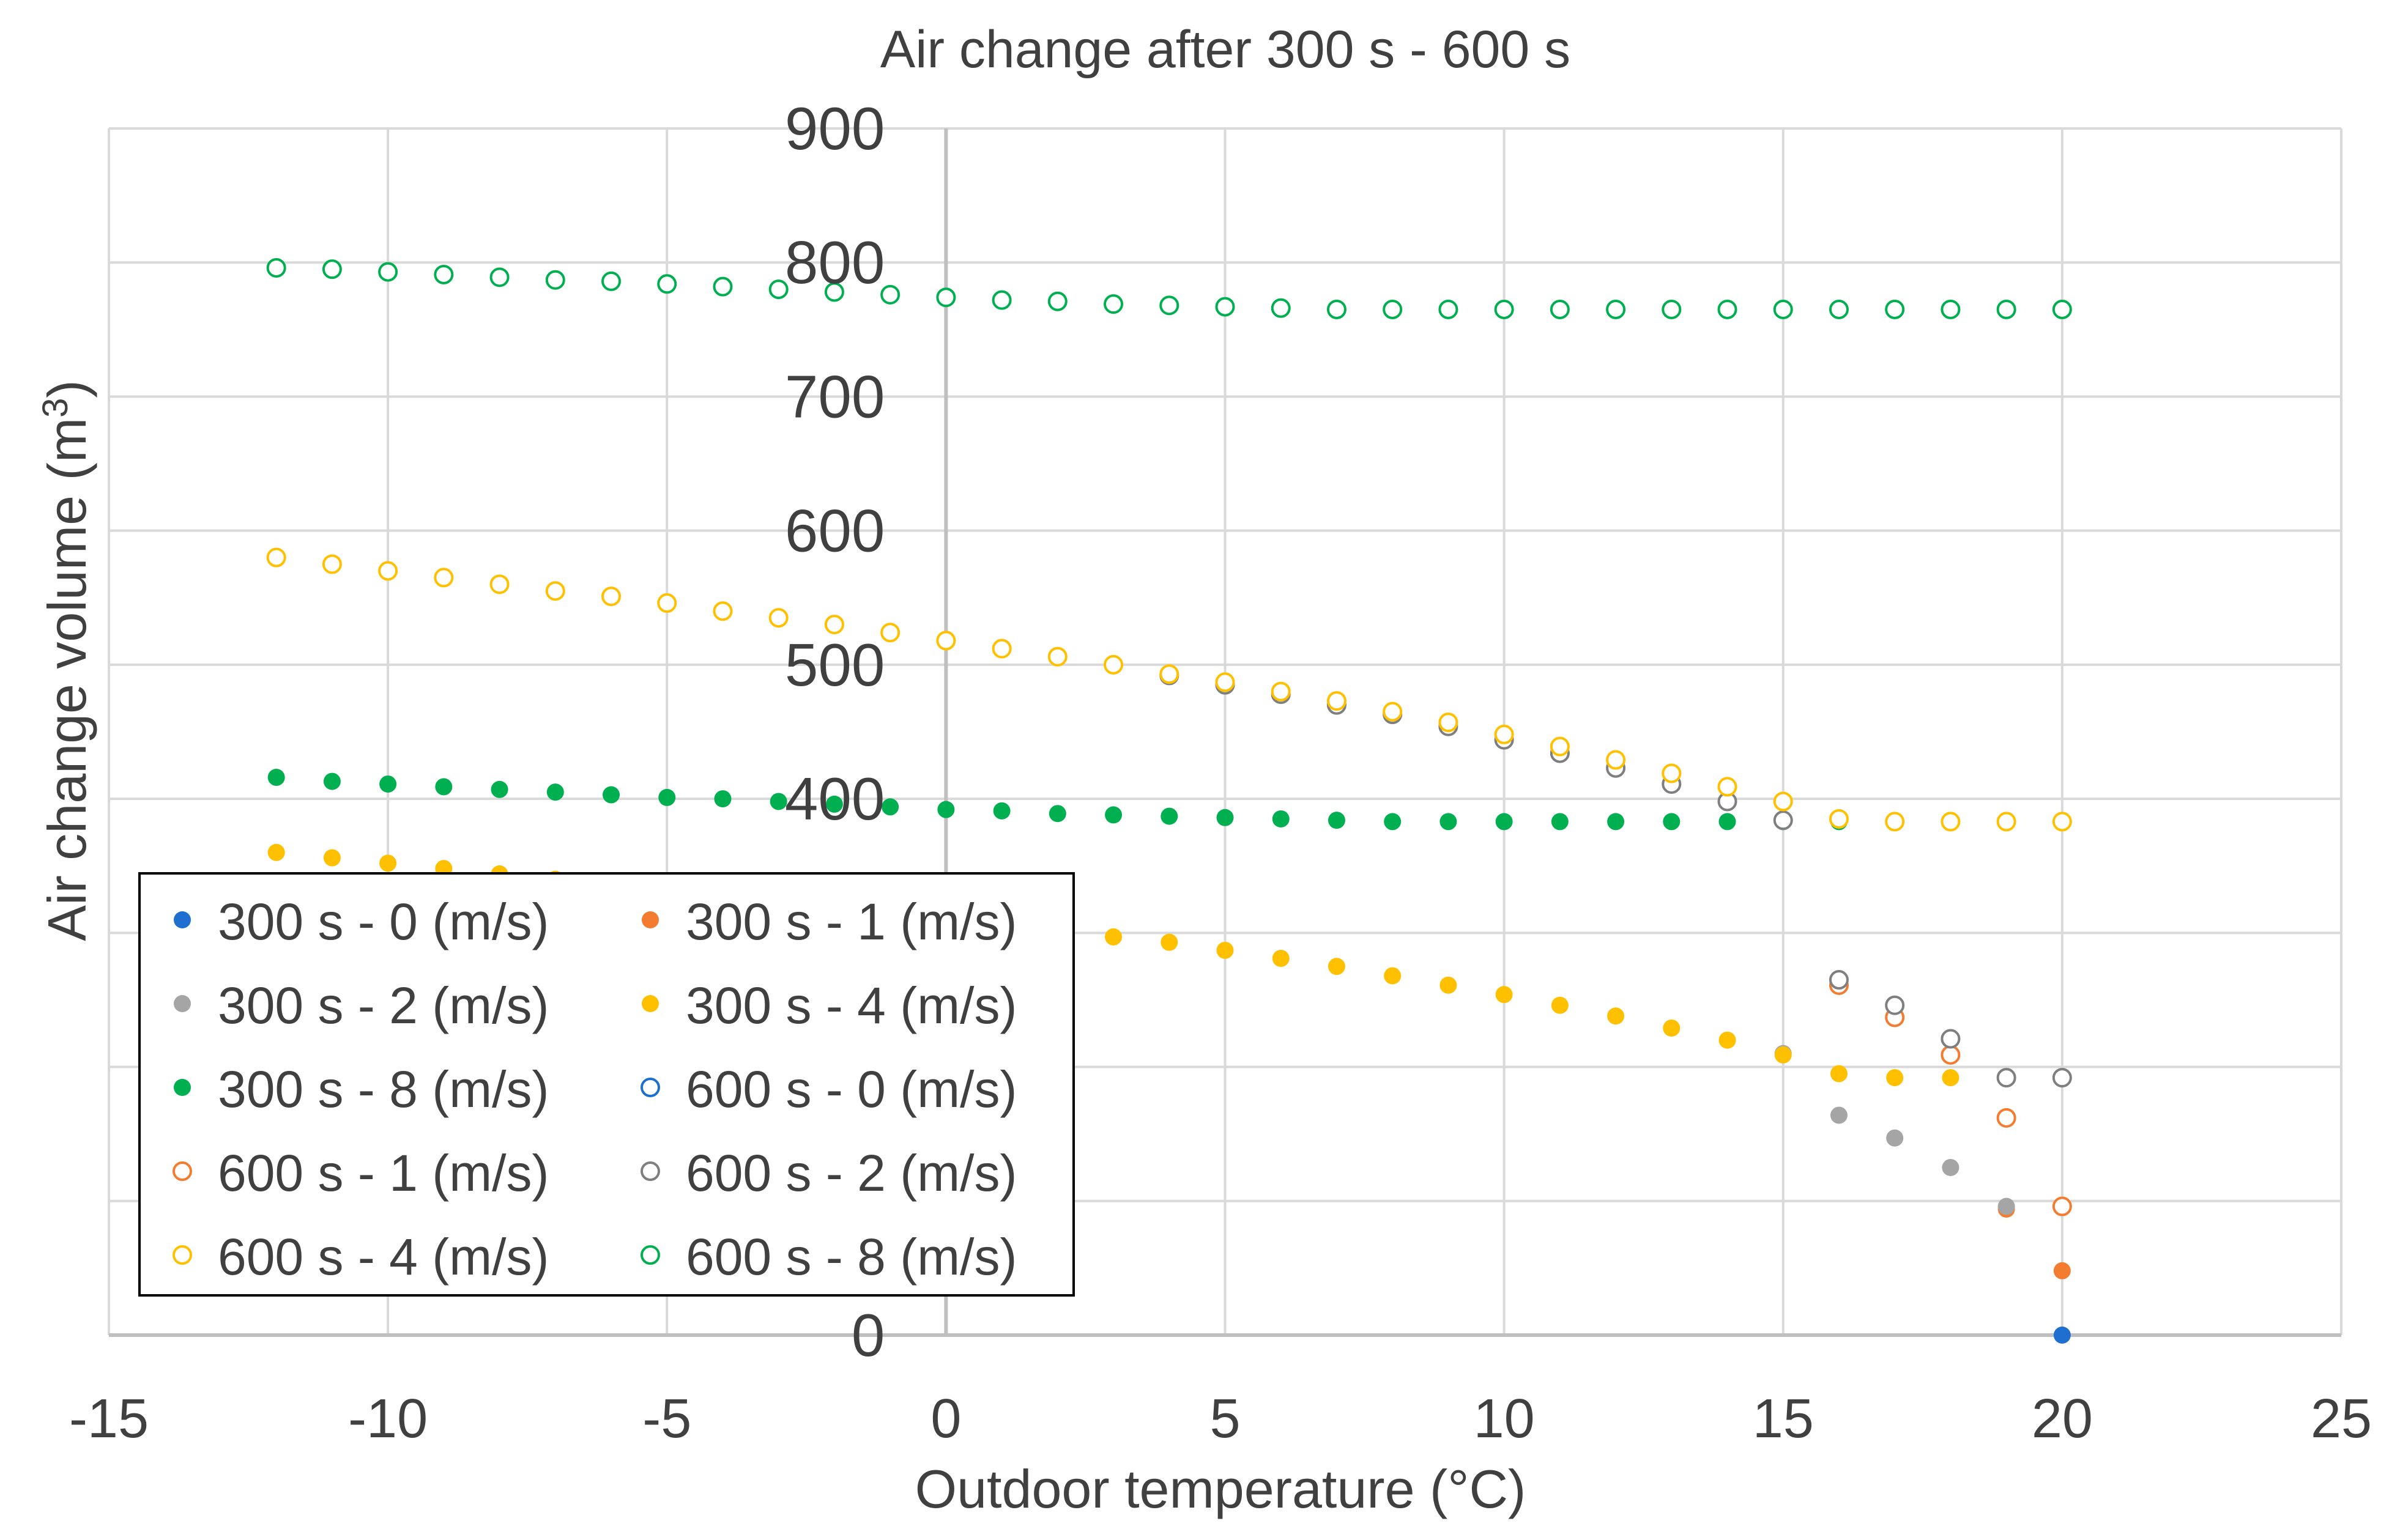 This screenshot has height=1540, width=2392. Describe the element at coordinates (1505, 1418) in the screenshot. I see `x-tick-label: 10` at that location.